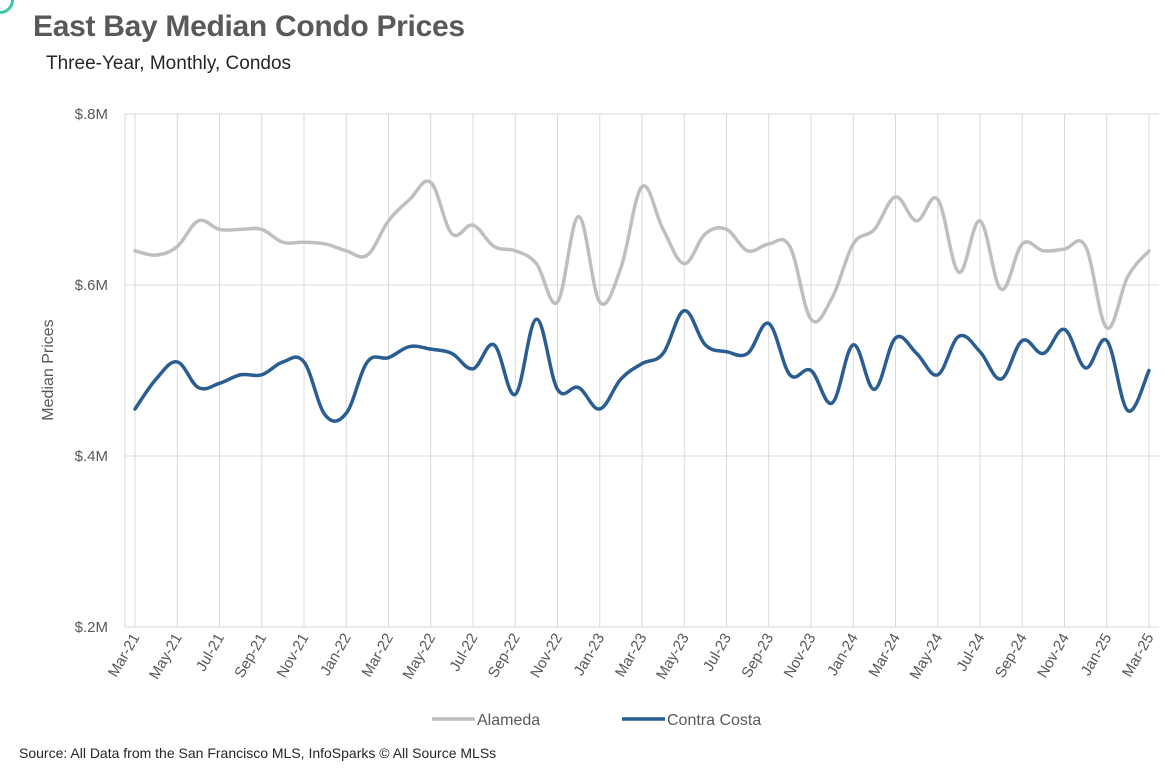 This screenshot has width=1172, height=770. I want to click on chart-title: East Bay Median Condo Prices, so click(249, 26).